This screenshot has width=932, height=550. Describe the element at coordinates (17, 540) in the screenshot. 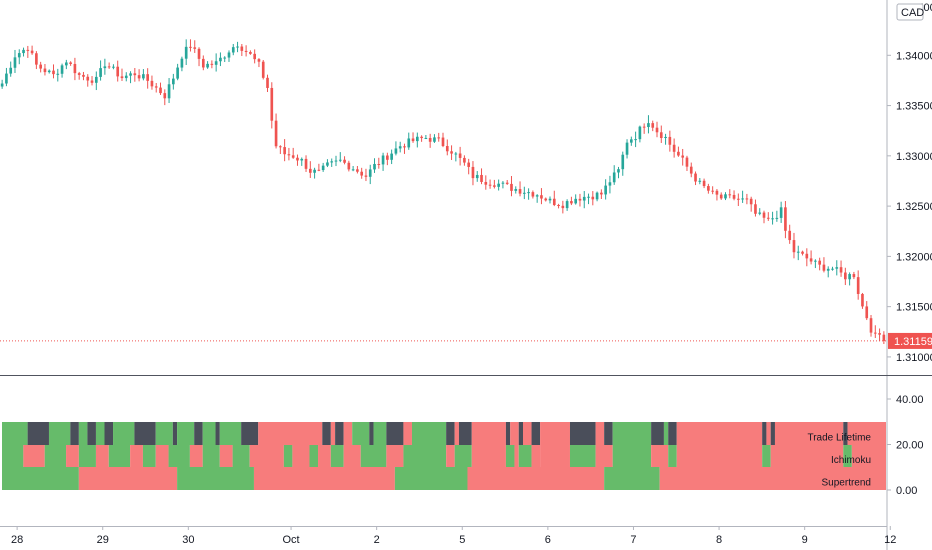

I see `time-tick-label: 28` at that location.